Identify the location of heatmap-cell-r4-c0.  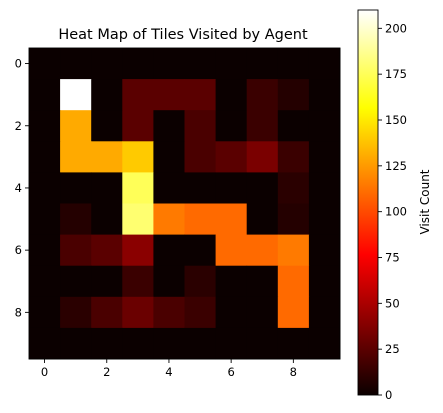
(45, 188).